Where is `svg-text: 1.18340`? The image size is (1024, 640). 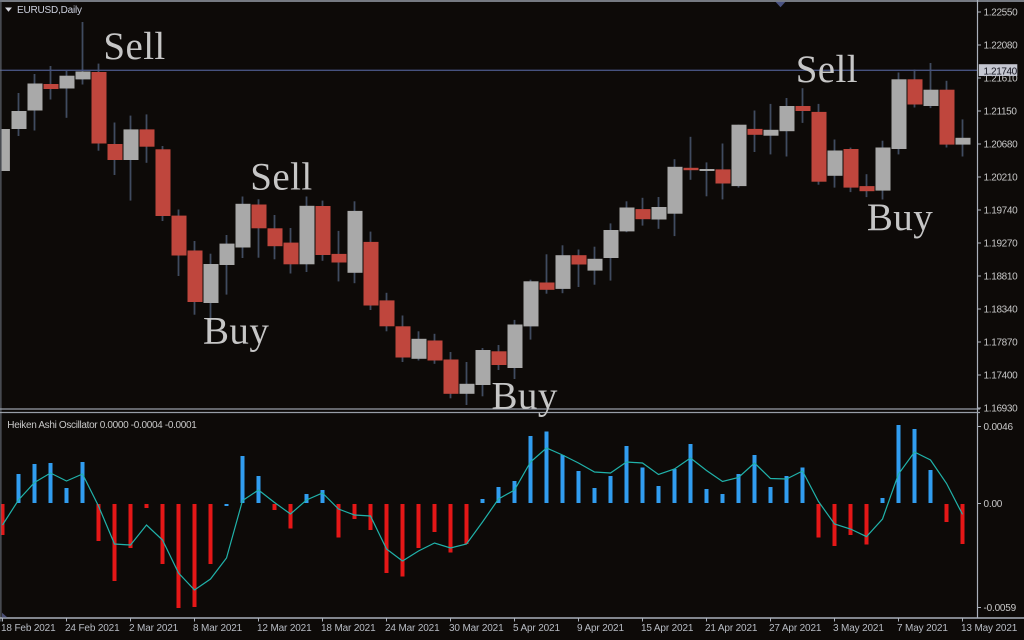
svg-text: 1.18340 is located at coordinates (1001, 310).